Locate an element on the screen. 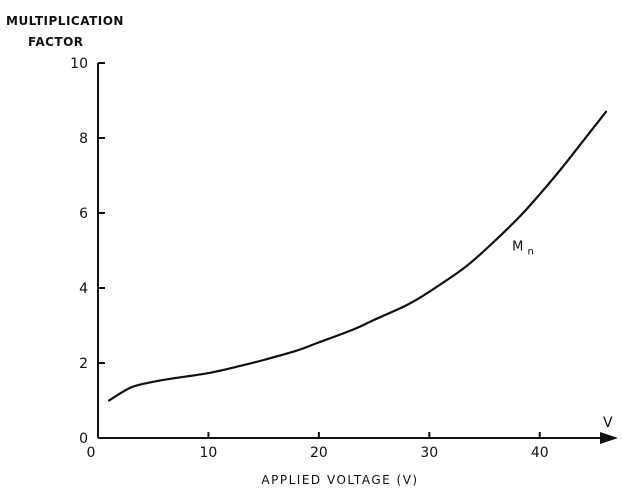 This screenshot has height=491, width=622. y-tick-label: 4 is located at coordinates (83, 289).